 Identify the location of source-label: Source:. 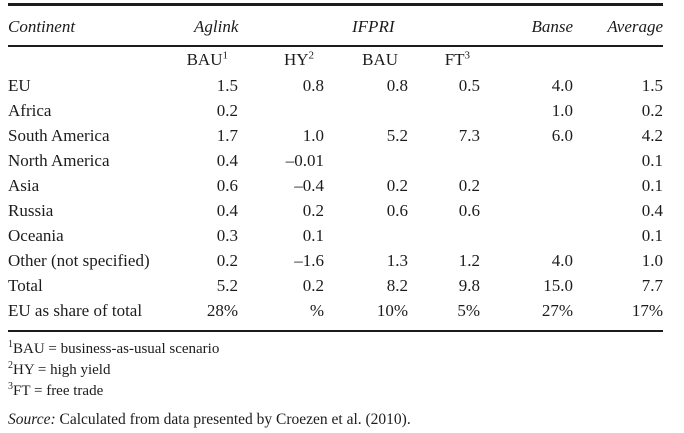
(32, 419).